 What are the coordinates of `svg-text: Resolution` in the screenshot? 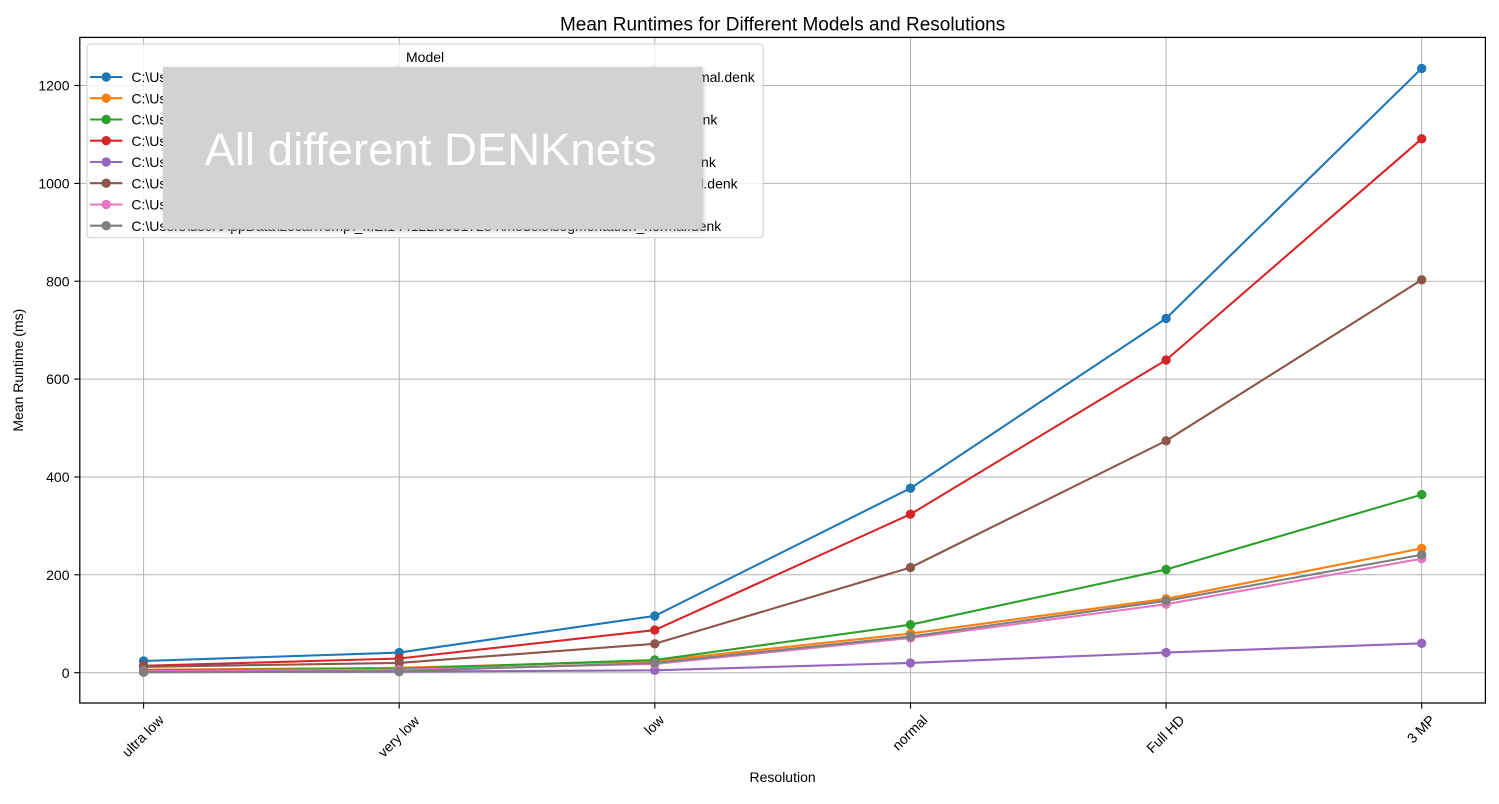 It's located at (783, 777).